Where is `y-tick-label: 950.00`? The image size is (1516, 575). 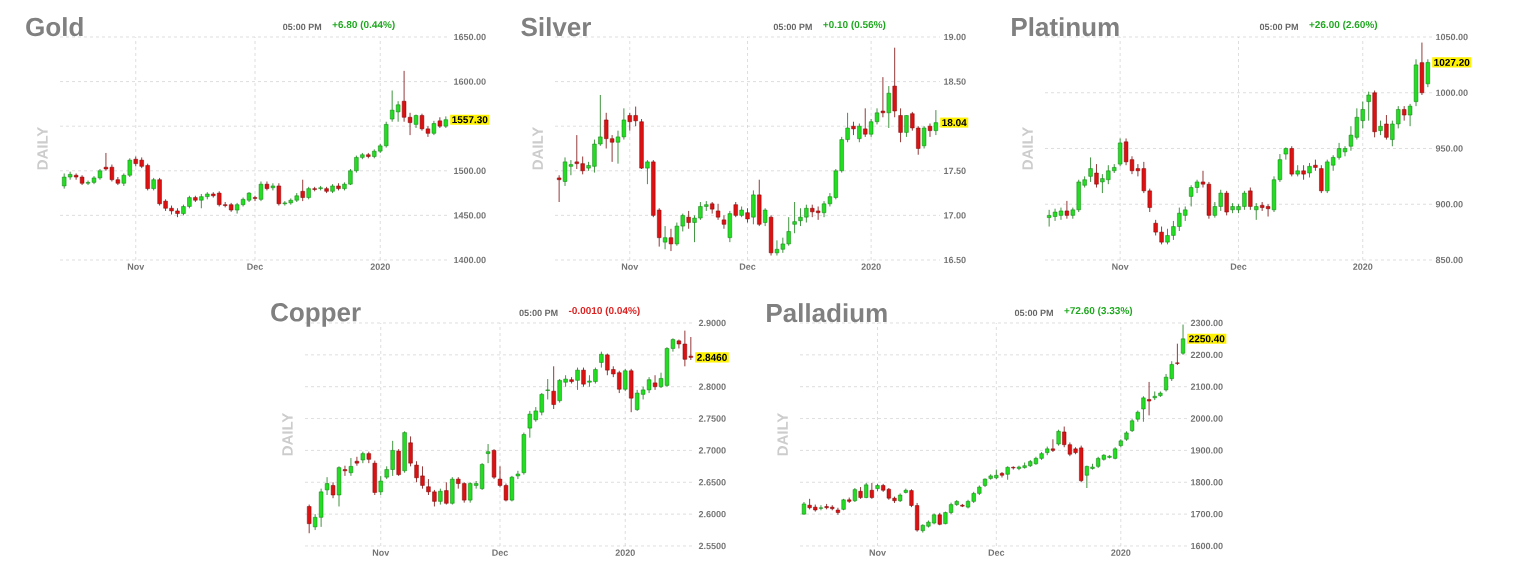
y-tick-label: 950.00 is located at coordinates (1449, 148).